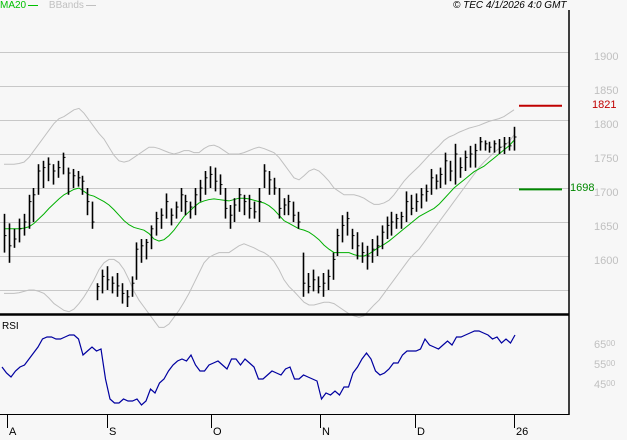  What do you see at coordinates (10, 326) in the screenshot?
I see `rsi-panel-title: RSI` at bounding box center [10, 326].